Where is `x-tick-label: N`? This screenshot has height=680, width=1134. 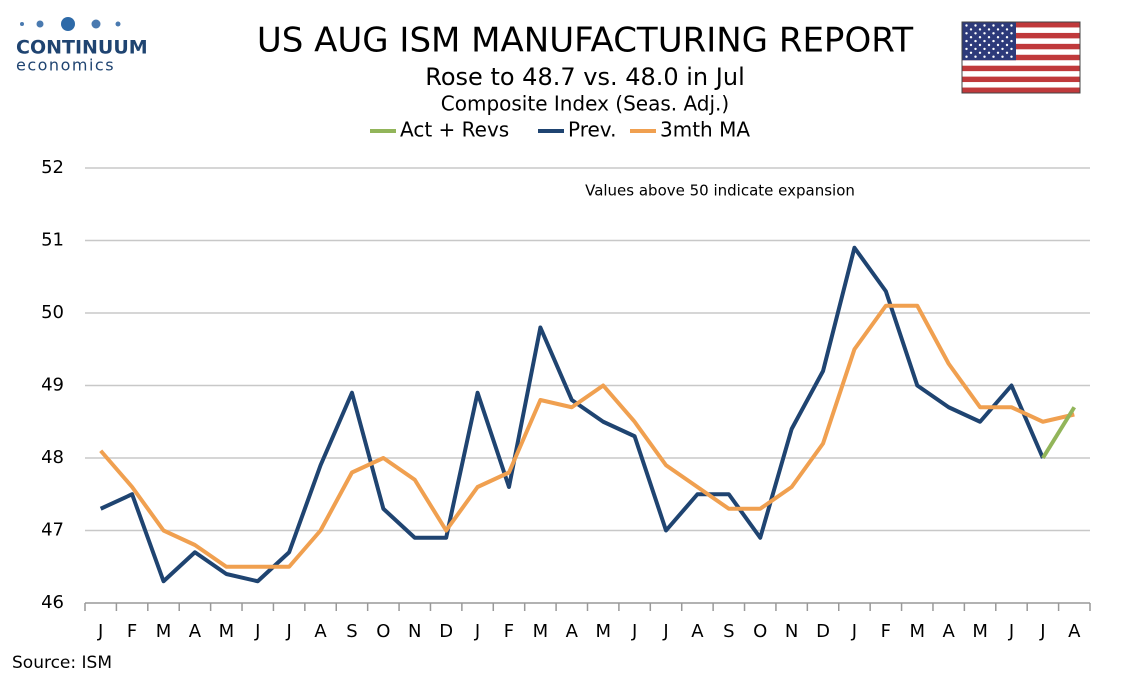
x-tick-label: N is located at coordinates (414, 631).